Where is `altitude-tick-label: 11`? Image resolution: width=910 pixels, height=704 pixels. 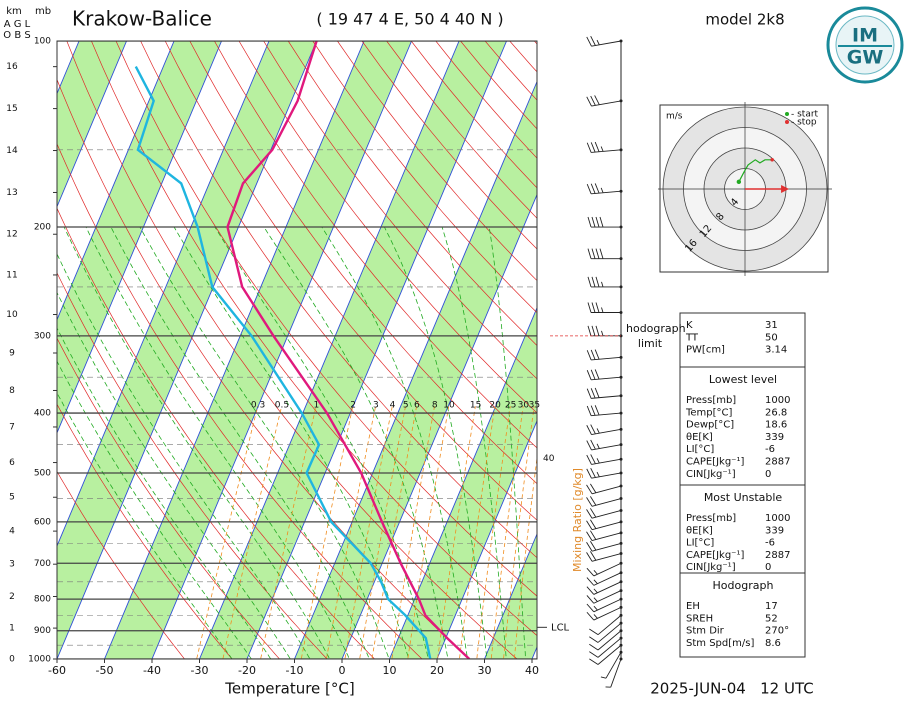 altitude-tick-label: 11 is located at coordinates (11, 275).